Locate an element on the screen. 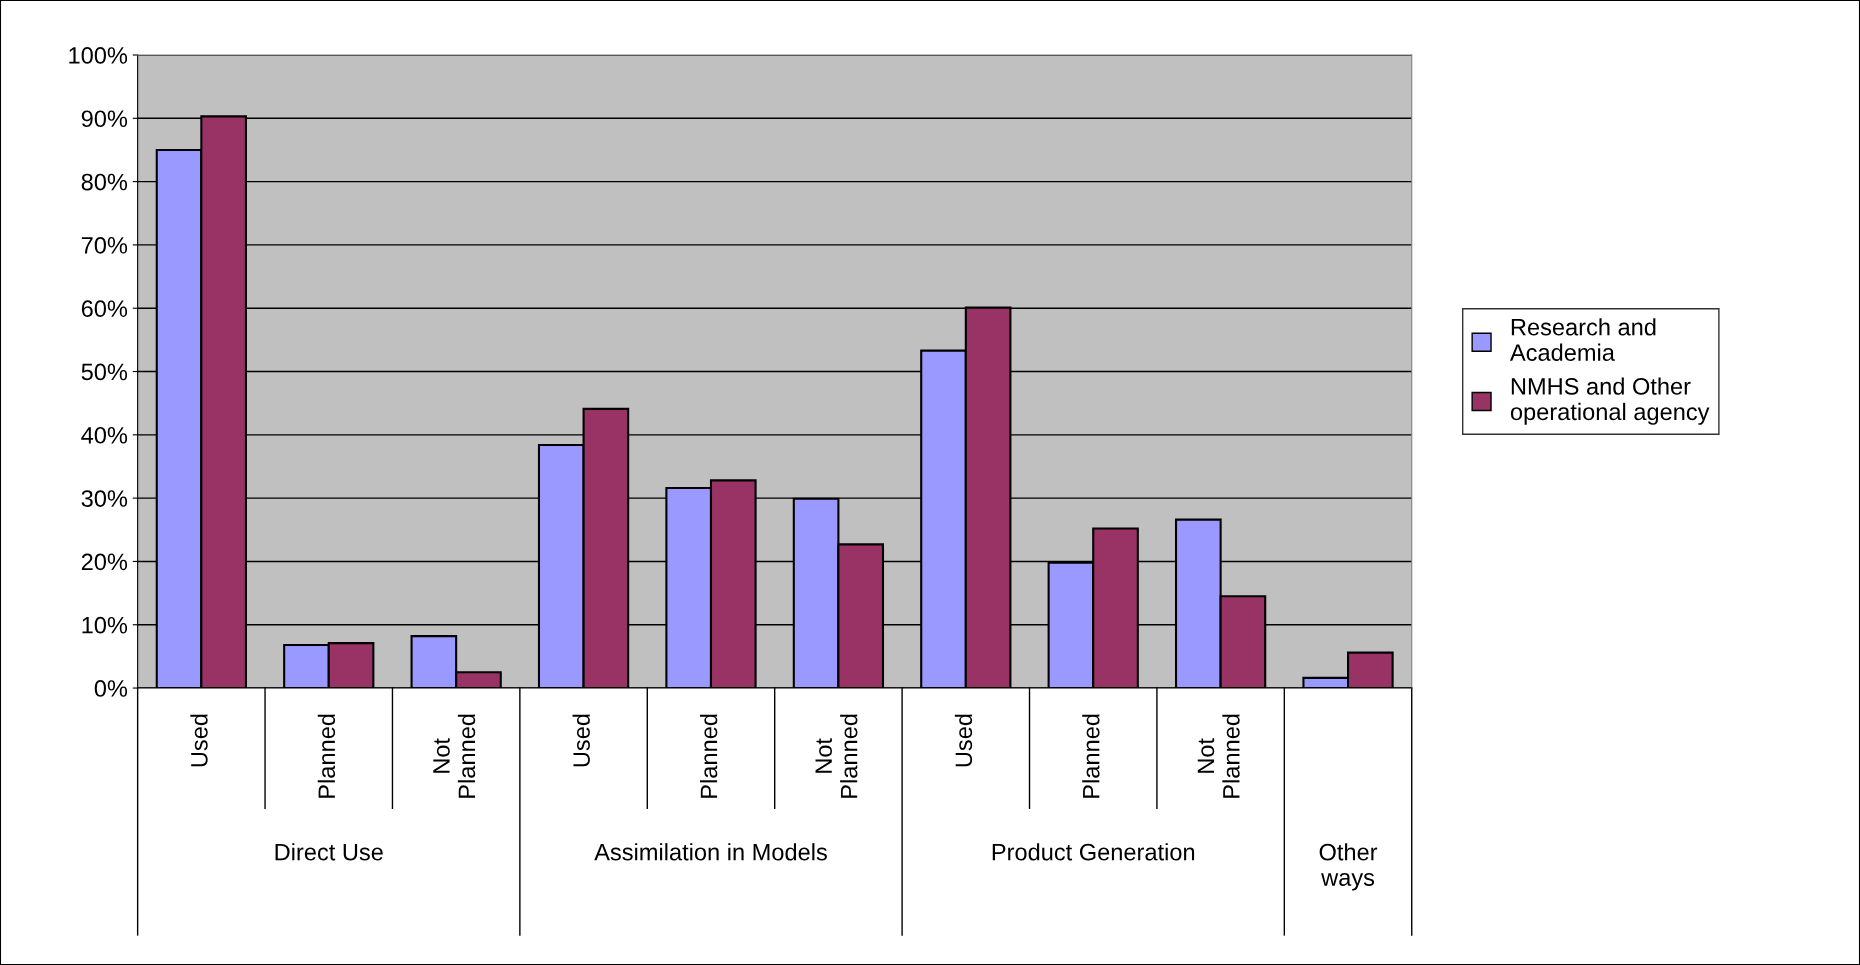 The image size is (1860, 965). y-tick-label: 40% is located at coordinates (104, 435).